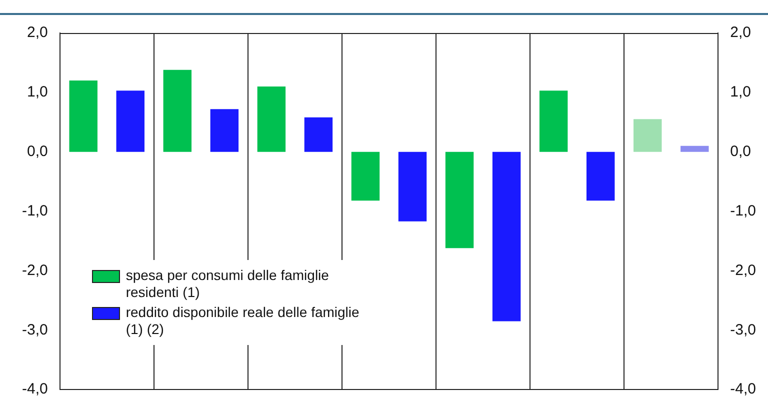  Describe the element at coordinates (243, 321) in the screenshot. I see `legend-label: reddito disponibile reale delle famiglie (1) (2)` at that location.